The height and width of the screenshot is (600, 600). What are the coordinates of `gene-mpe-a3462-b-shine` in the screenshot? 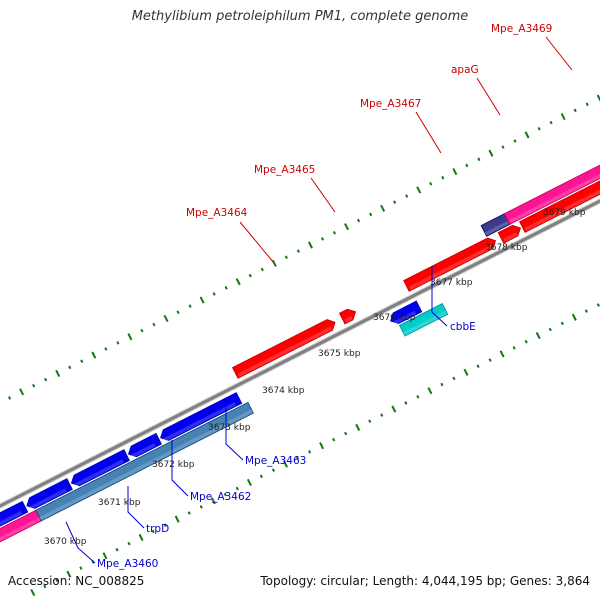 It's located at (143, 451).